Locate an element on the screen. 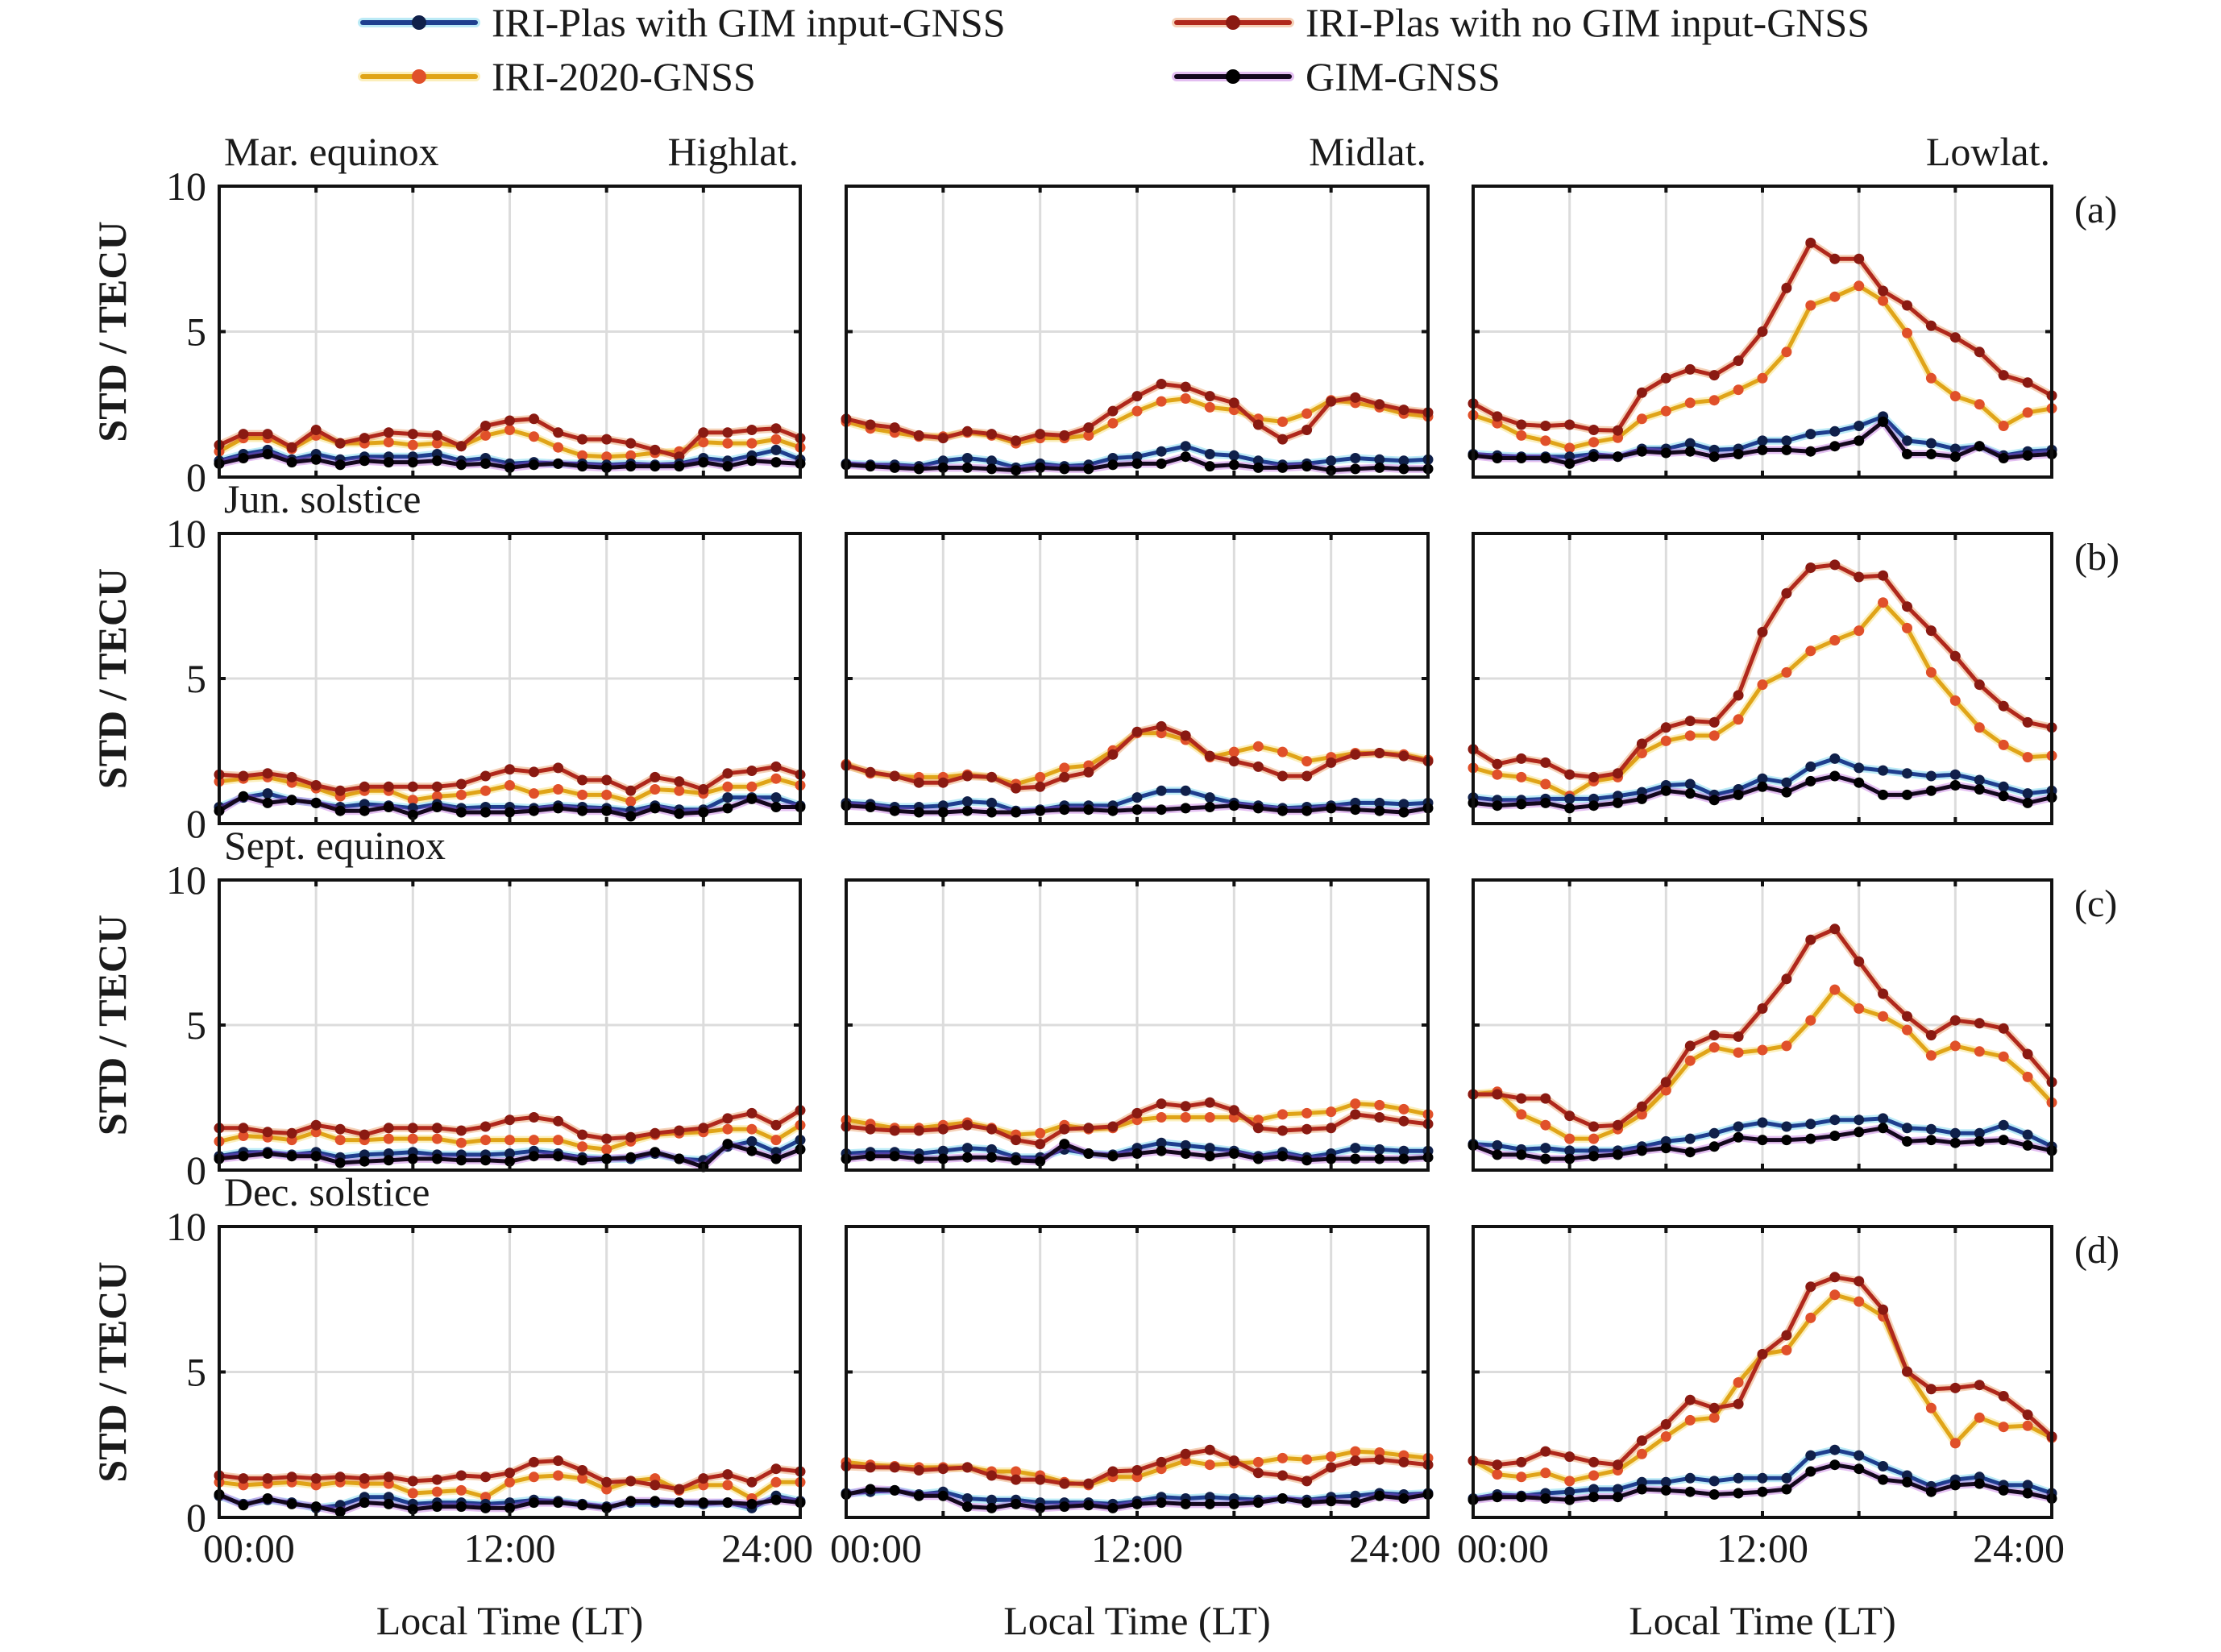 The image size is (2221, 1652). series-gim is located at coordinates (1137, 809).